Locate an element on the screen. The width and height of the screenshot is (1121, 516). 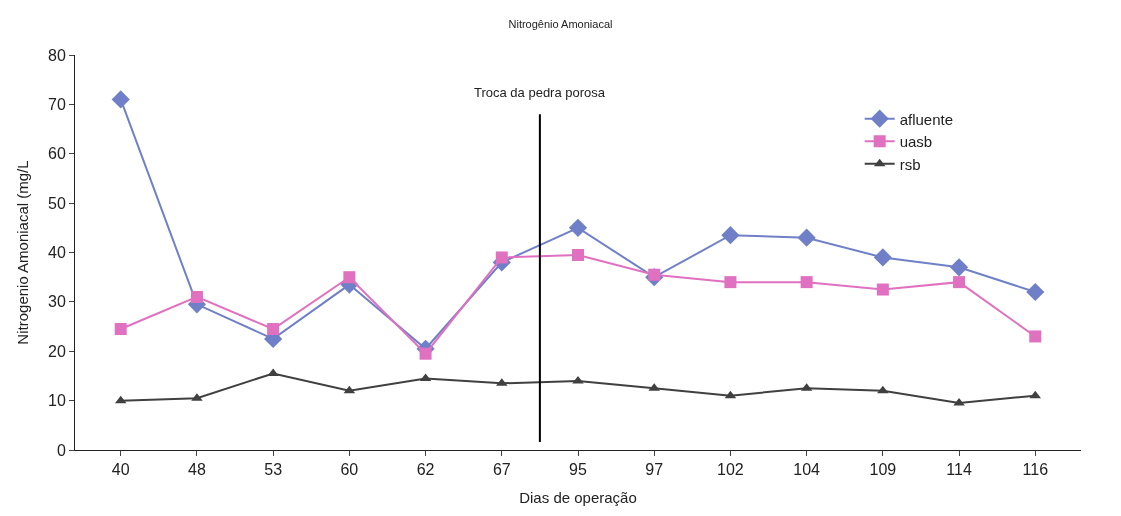
x-tick-label: 40 is located at coordinates (120, 470).